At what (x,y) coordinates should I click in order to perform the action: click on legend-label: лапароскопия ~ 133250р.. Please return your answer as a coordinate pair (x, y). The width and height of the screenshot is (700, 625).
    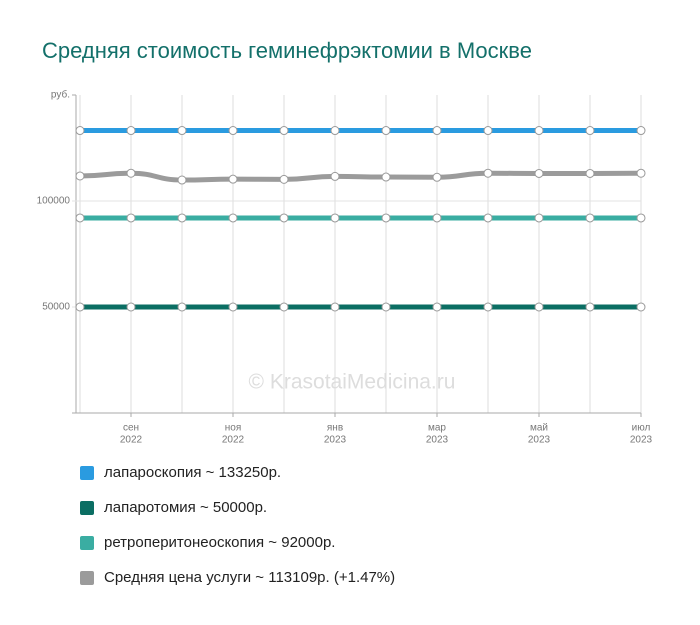
    Looking at the image, I should click on (192, 472).